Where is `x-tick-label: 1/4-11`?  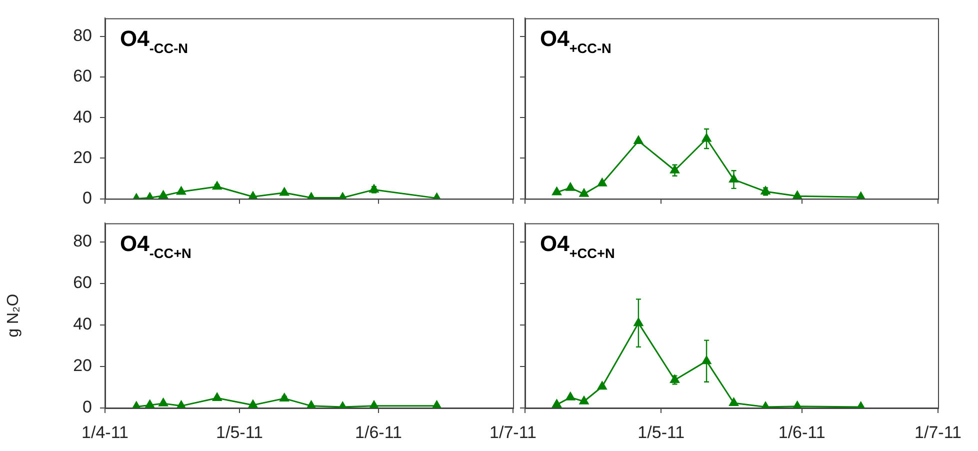
x-tick-label: 1/4-11 is located at coordinates (105, 432).